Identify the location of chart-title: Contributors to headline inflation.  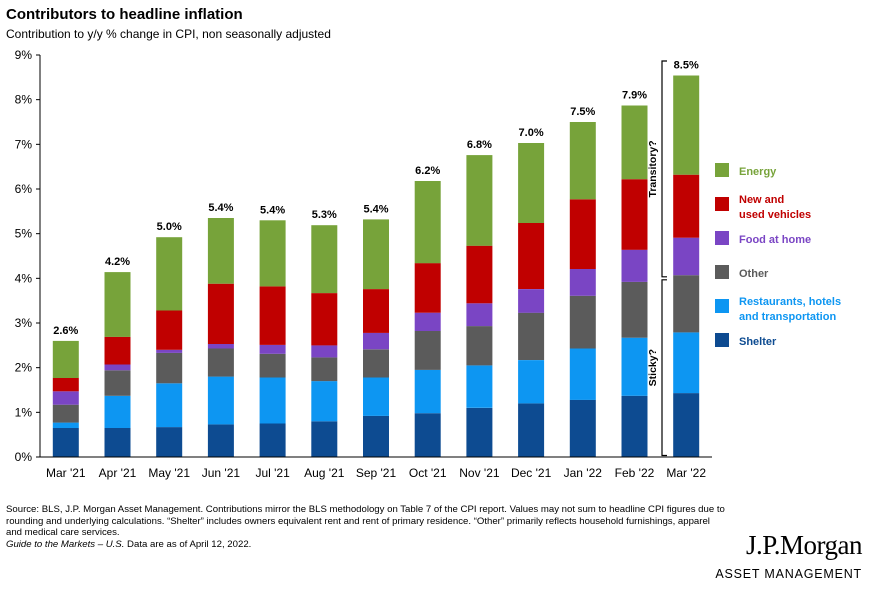
(124, 14).